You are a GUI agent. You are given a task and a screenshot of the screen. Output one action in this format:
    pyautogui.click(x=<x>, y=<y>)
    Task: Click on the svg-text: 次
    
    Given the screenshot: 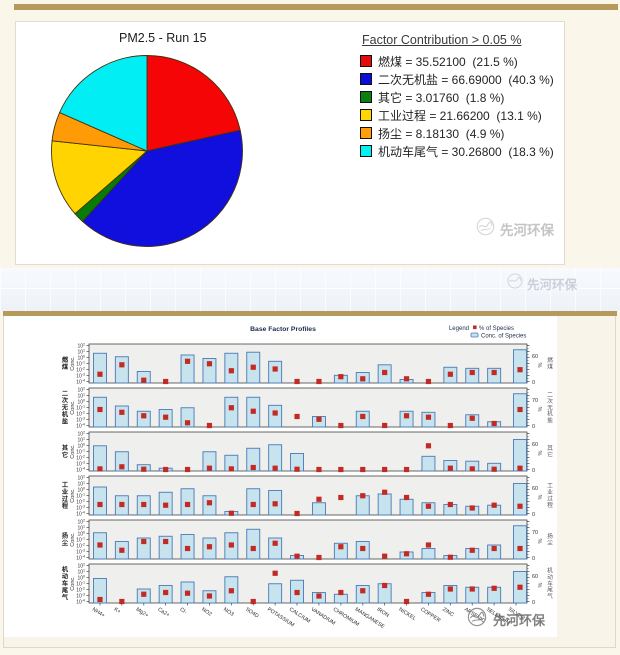 What is the action you would take?
    pyautogui.click(x=65, y=401)
    